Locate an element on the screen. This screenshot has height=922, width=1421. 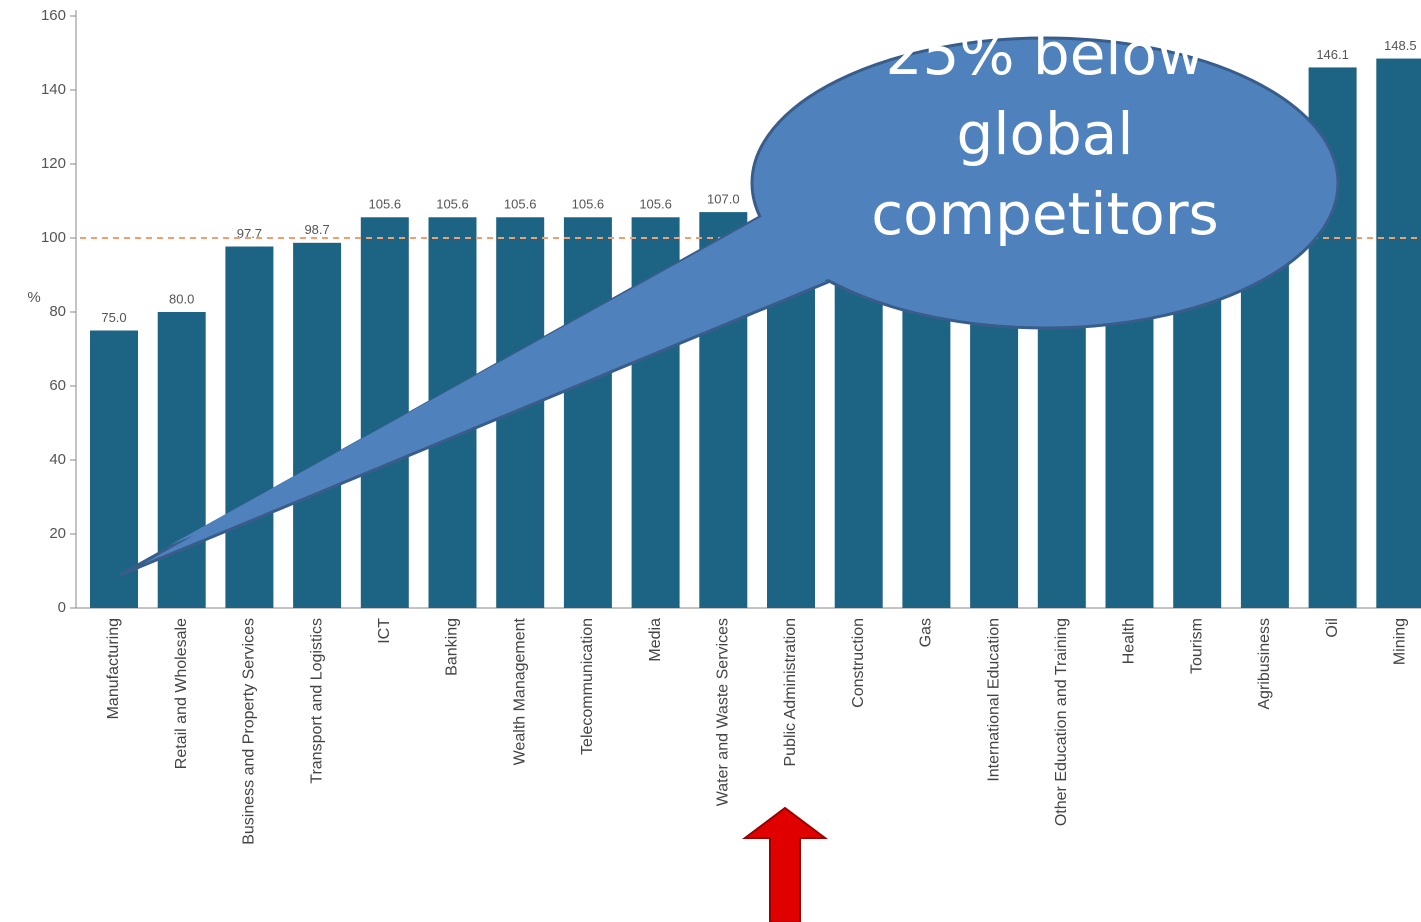
x-tick-label: Banking is located at coordinates (452, 647).